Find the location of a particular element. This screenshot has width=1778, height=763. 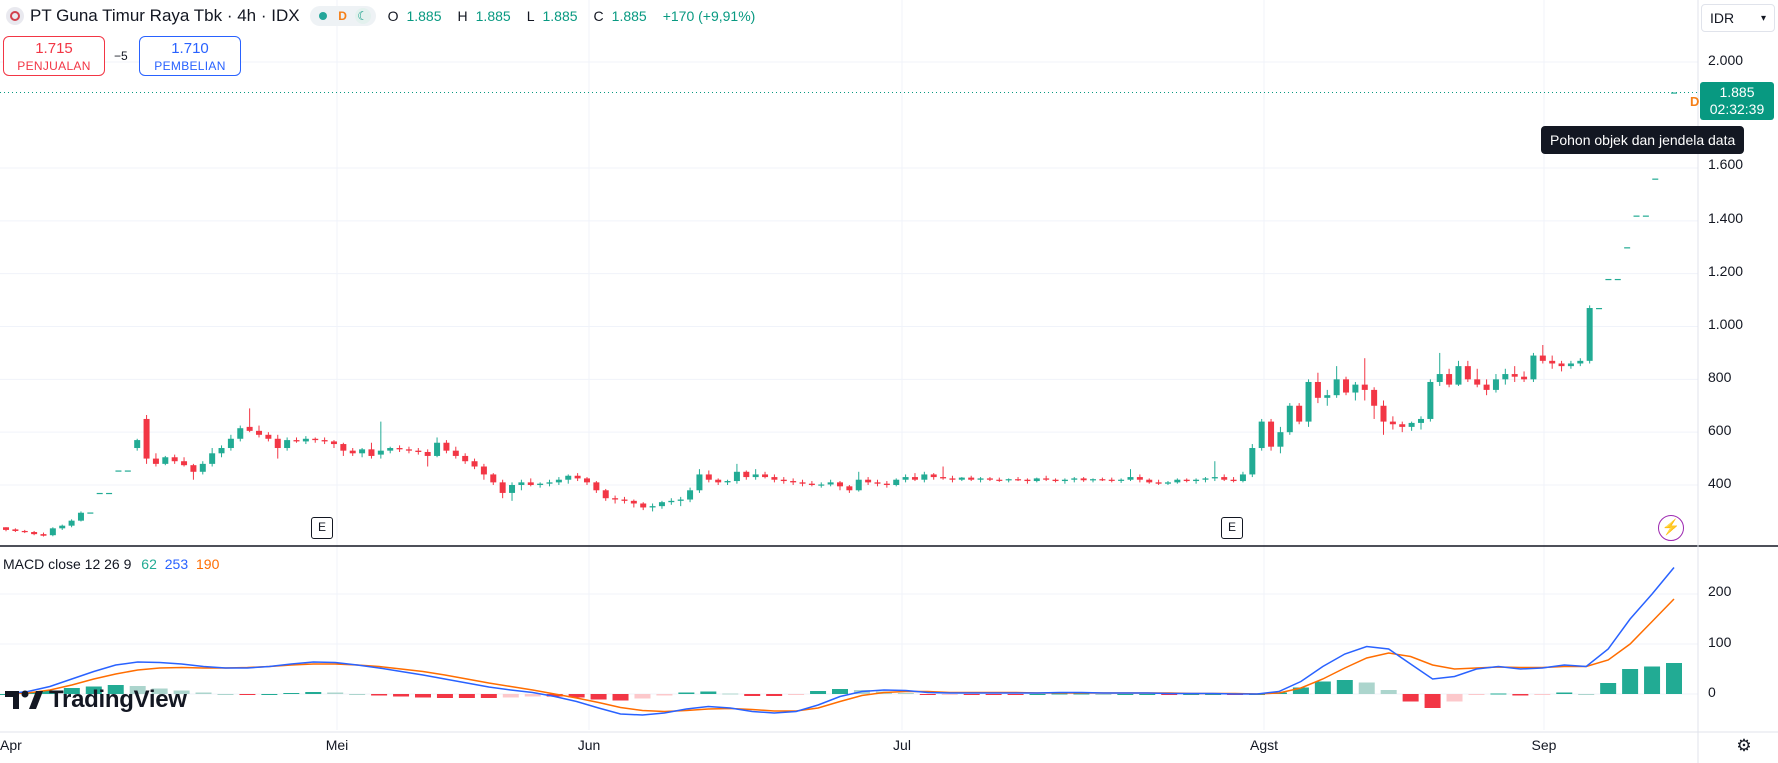

time-axis-tick: Jul is located at coordinates (902, 745).